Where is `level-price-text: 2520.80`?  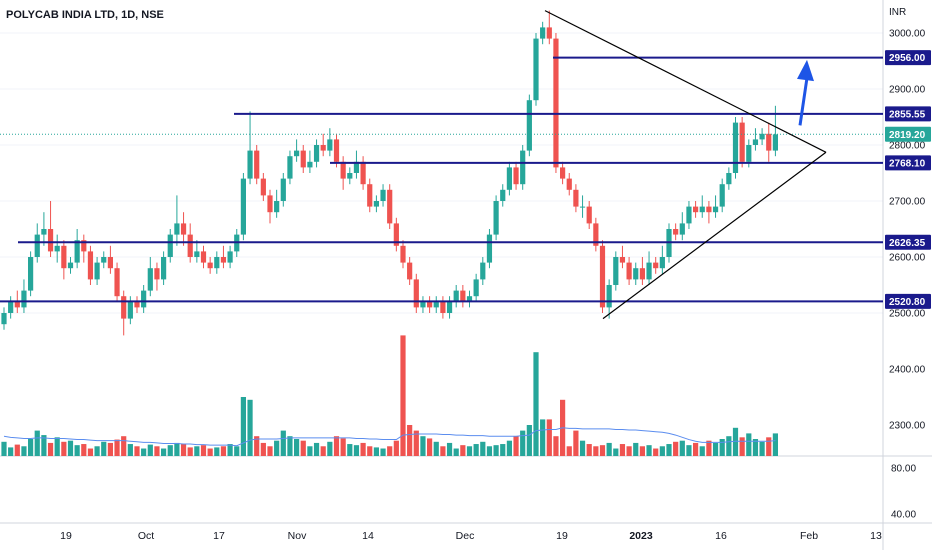 level-price-text: 2520.80 is located at coordinates (907, 302).